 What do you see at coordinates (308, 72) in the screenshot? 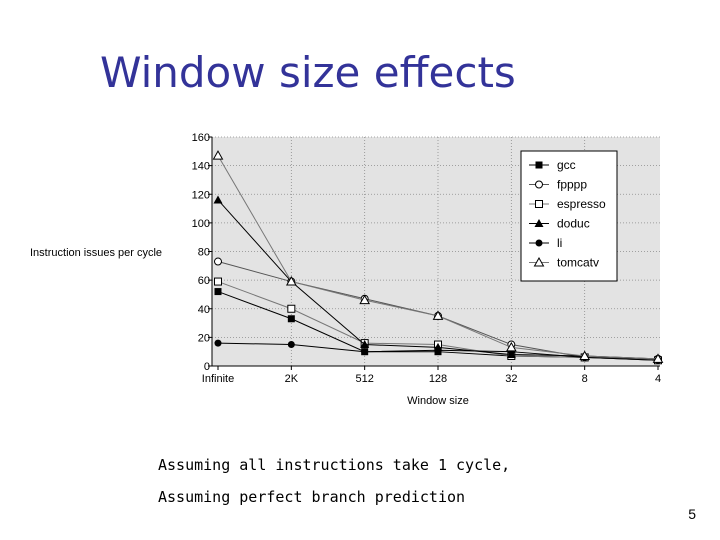
I see `slide-title: Window size effects` at bounding box center [308, 72].